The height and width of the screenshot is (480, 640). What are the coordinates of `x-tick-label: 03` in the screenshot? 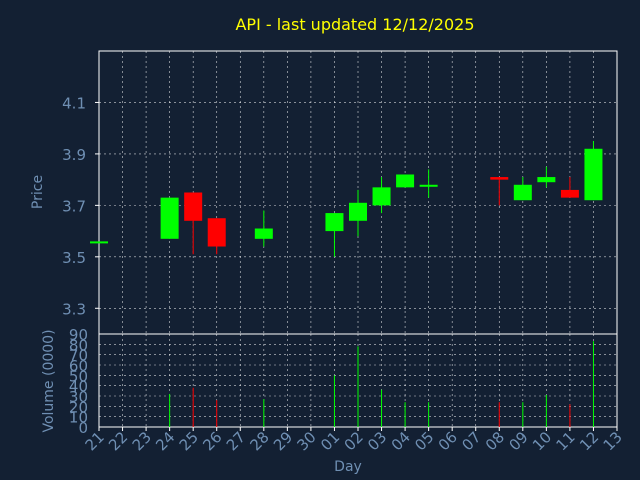 It's located at (377, 441).